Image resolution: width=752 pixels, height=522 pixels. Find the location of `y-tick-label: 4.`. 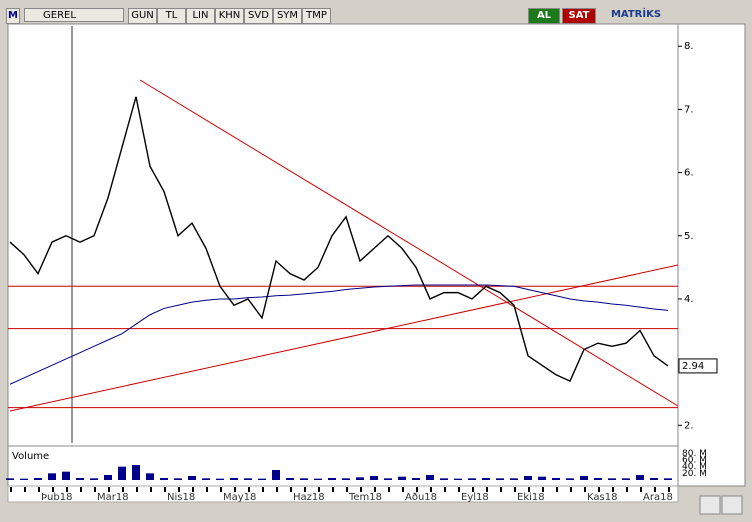

y-tick-label: 4. is located at coordinates (689, 299).